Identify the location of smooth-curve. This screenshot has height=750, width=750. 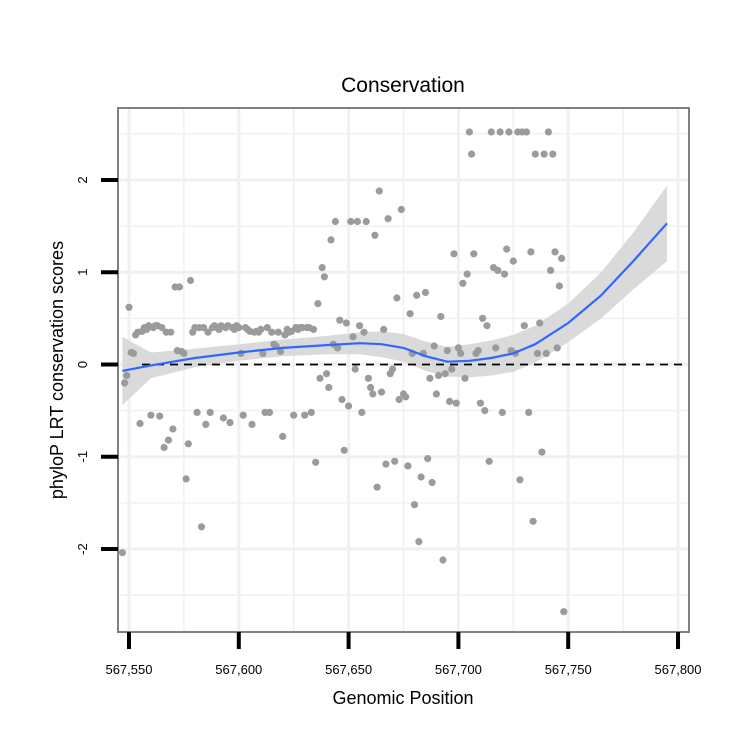
(395, 297).